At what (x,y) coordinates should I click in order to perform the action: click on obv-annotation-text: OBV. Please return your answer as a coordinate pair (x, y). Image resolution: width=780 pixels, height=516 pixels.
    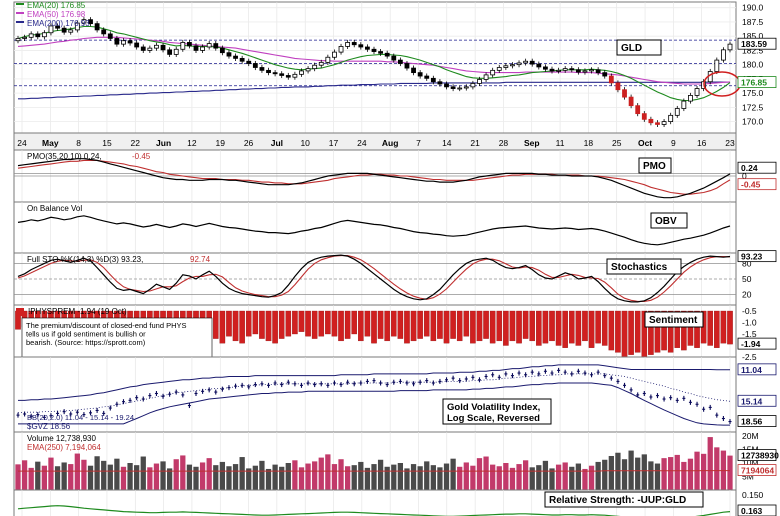
    Looking at the image, I should click on (666, 221).